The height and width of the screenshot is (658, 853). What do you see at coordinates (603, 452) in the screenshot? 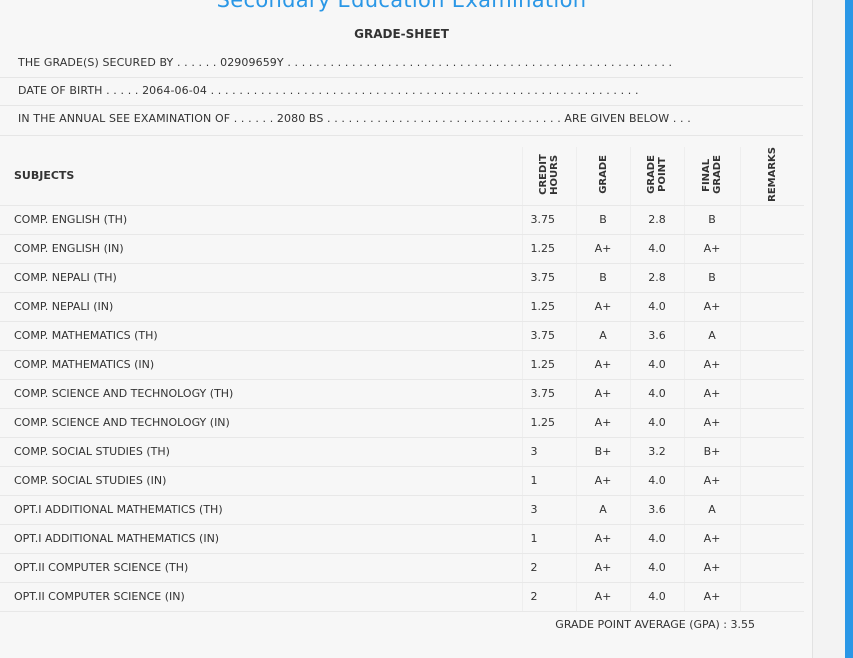
I see `grade-cell: B+` at bounding box center [603, 452].